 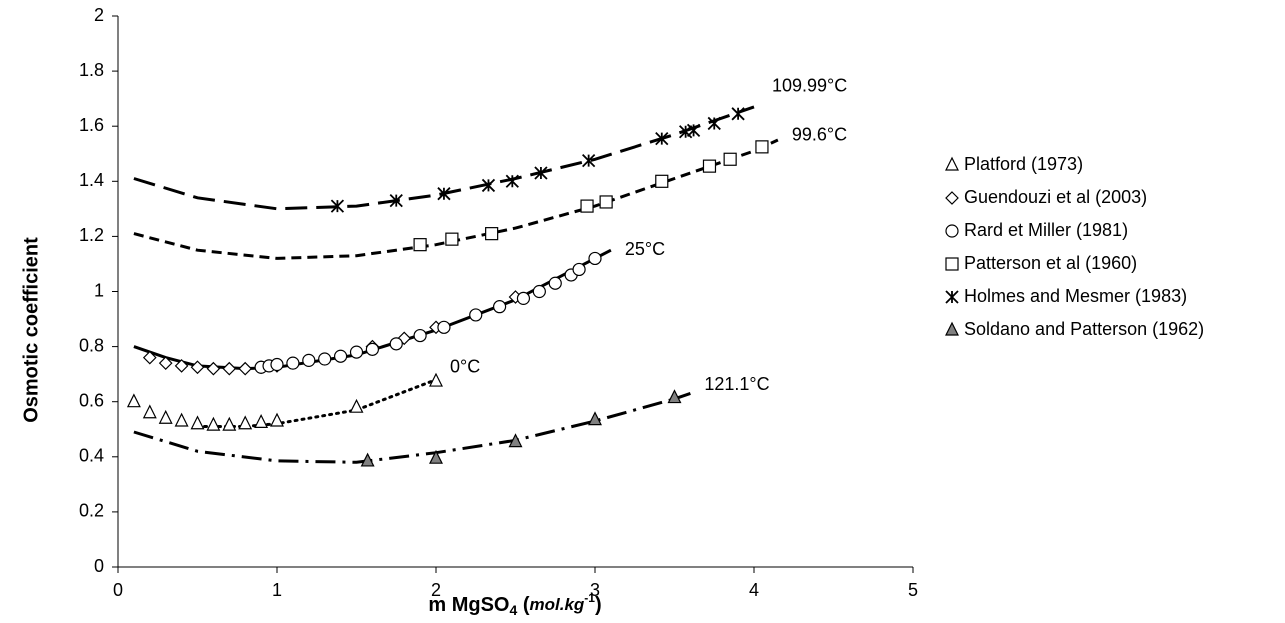 What do you see at coordinates (1041, 263) in the screenshot?
I see `legend-item: Patterson et al (1960)` at bounding box center [1041, 263].